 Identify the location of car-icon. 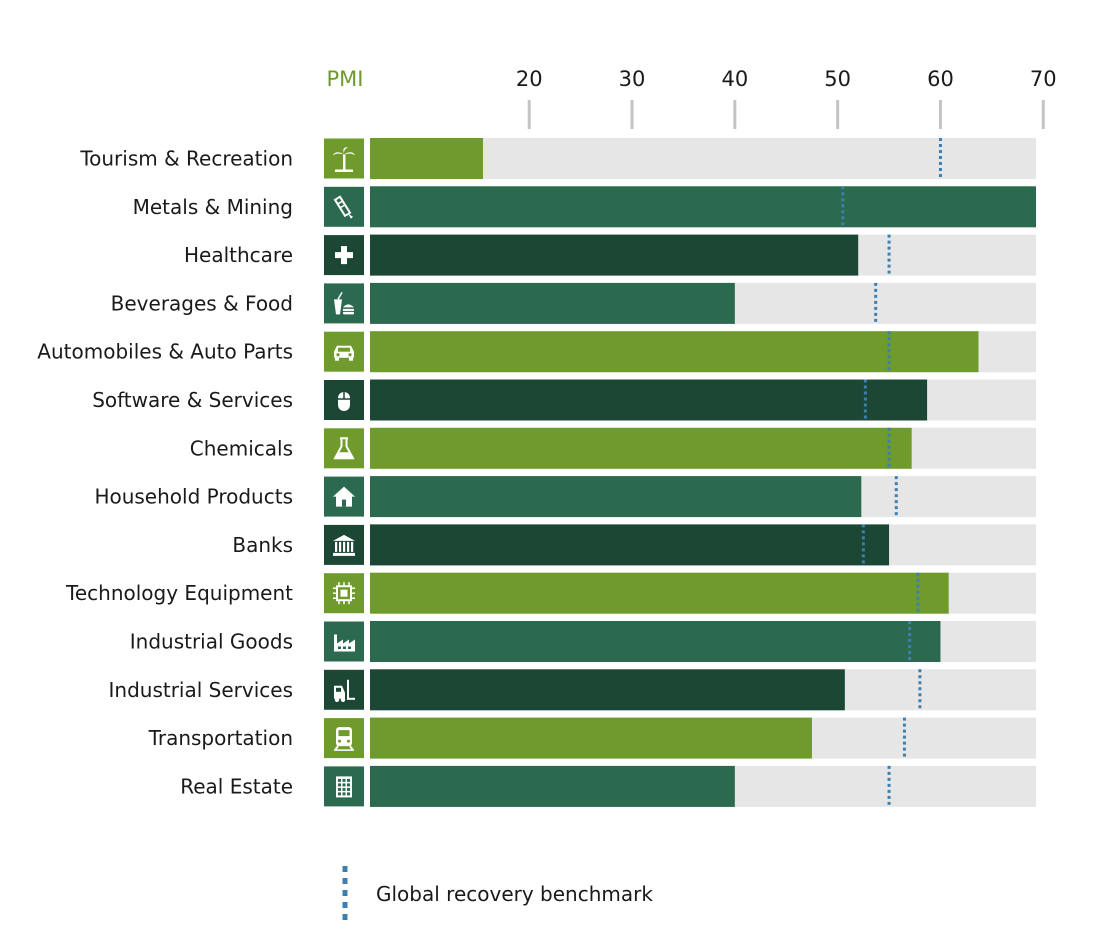
(344, 351).